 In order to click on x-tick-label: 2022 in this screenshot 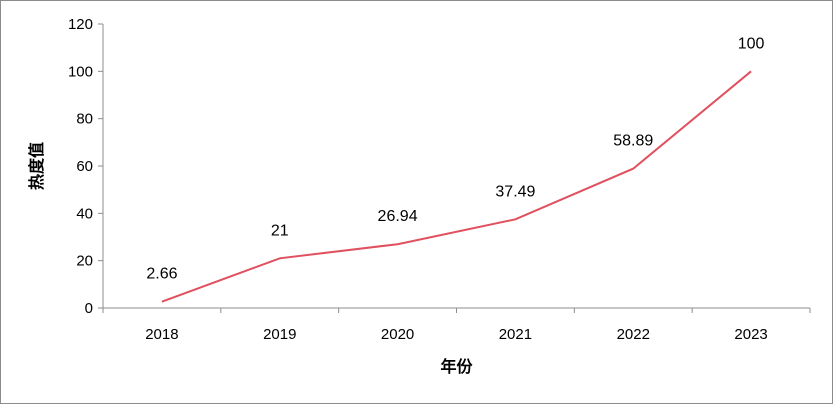, I will do `click(633, 334)`.